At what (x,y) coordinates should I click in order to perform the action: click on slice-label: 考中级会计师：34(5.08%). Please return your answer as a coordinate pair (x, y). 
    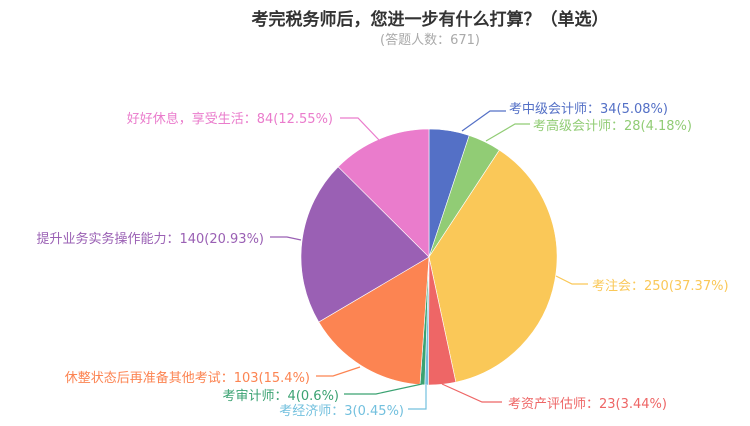
    Looking at the image, I should click on (588, 109).